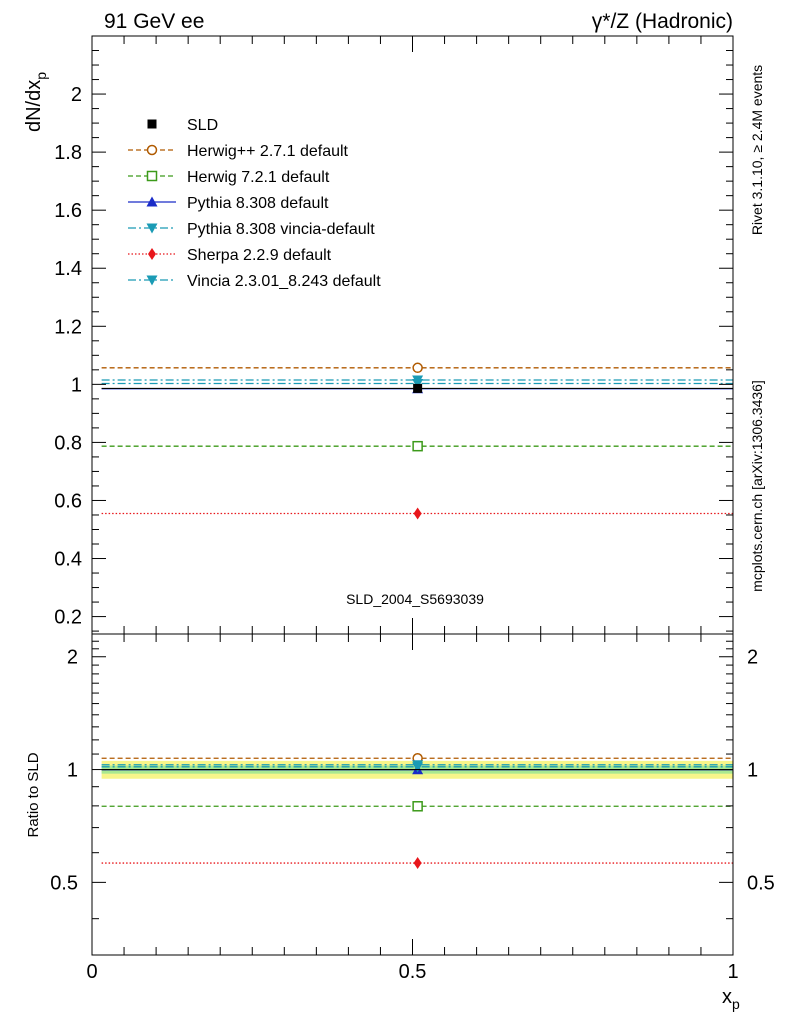 This screenshot has width=786, height=1029. Describe the element at coordinates (68, 211) in the screenshot. I see `y-tick-label: 1.6` at that location.